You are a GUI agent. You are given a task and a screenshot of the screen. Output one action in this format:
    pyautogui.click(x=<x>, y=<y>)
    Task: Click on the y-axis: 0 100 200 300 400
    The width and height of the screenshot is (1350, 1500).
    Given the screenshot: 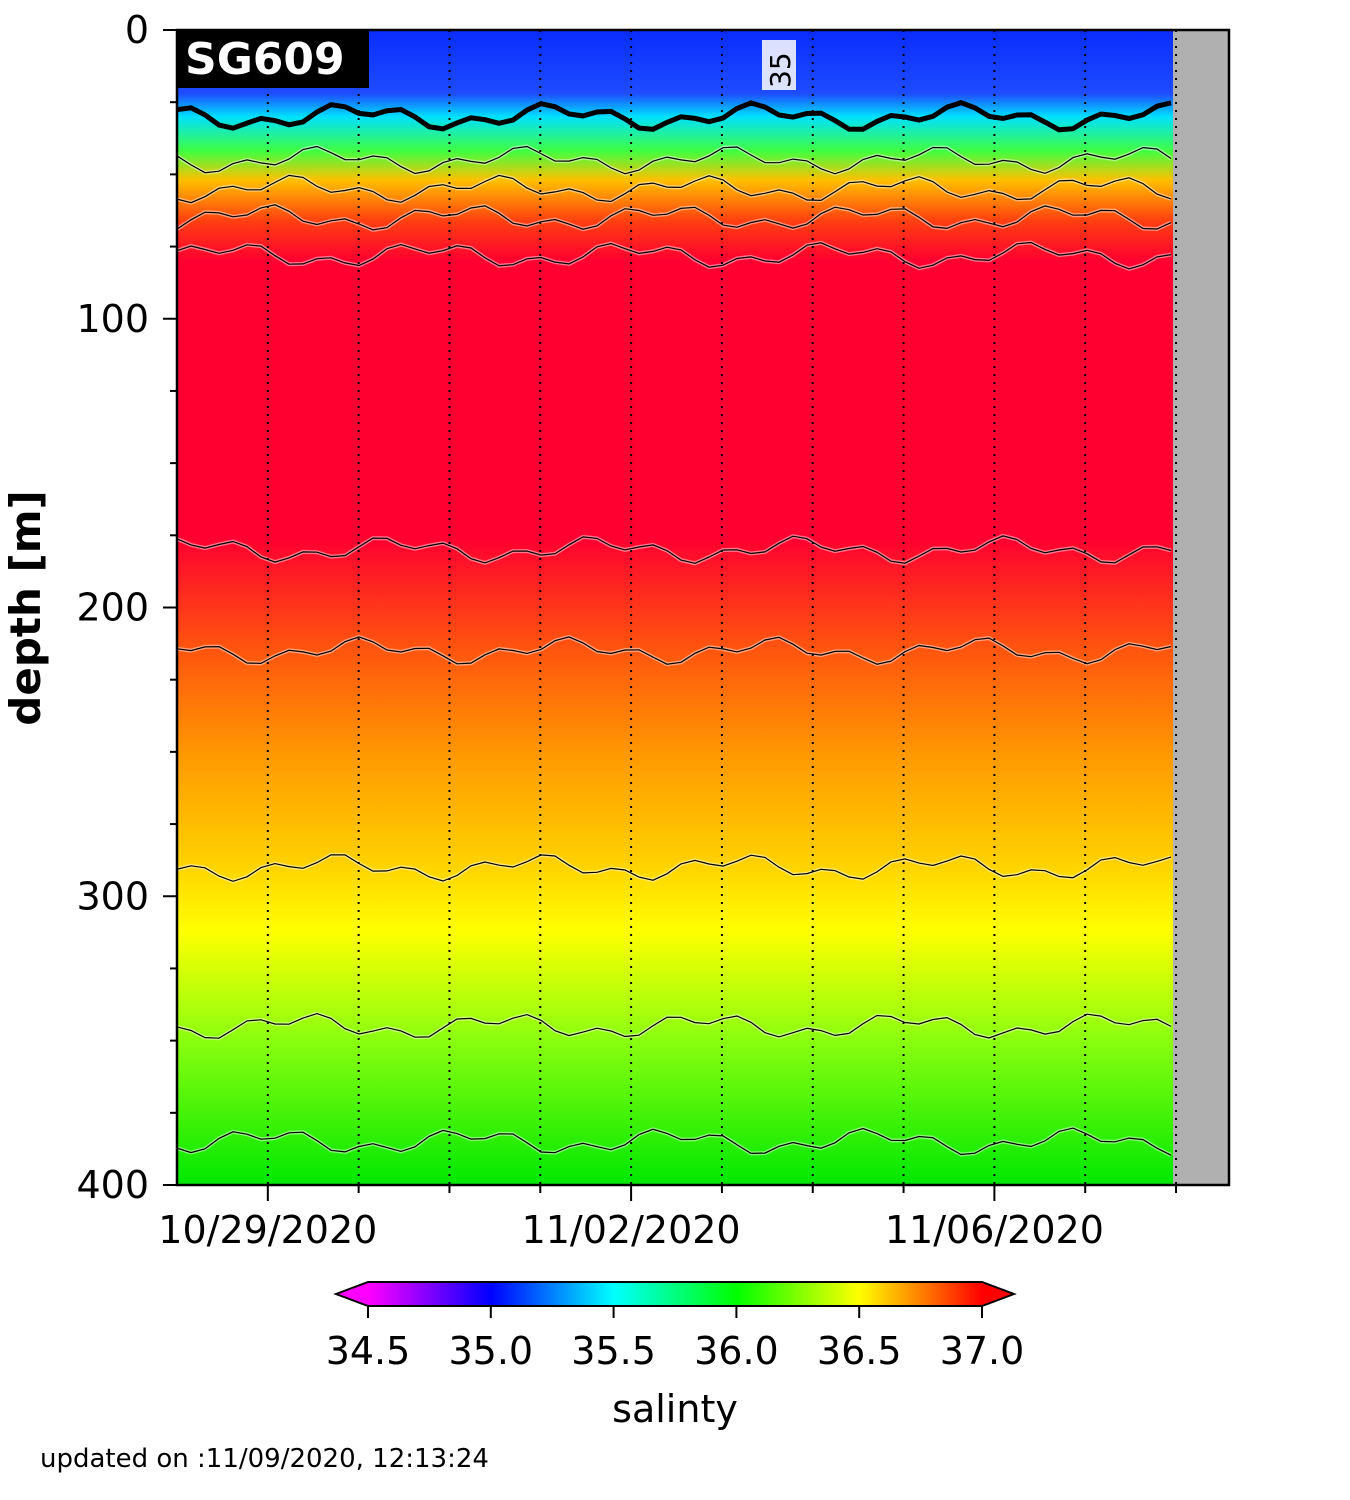 What is the action you would take?
    pyautogui.click(x=126, y=607)
    